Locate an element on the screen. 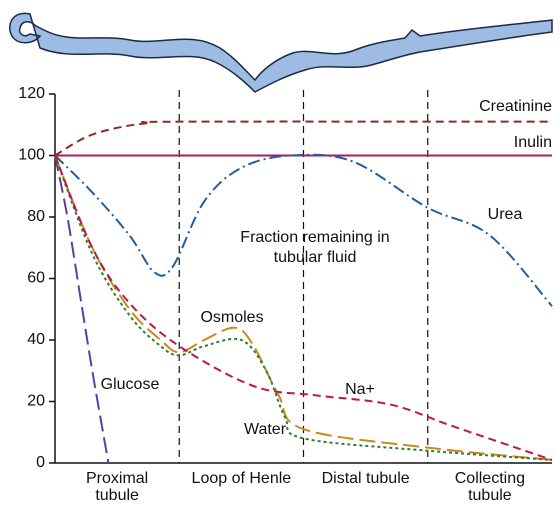  series-label: Osmoles is located at coordinates (231, 317).